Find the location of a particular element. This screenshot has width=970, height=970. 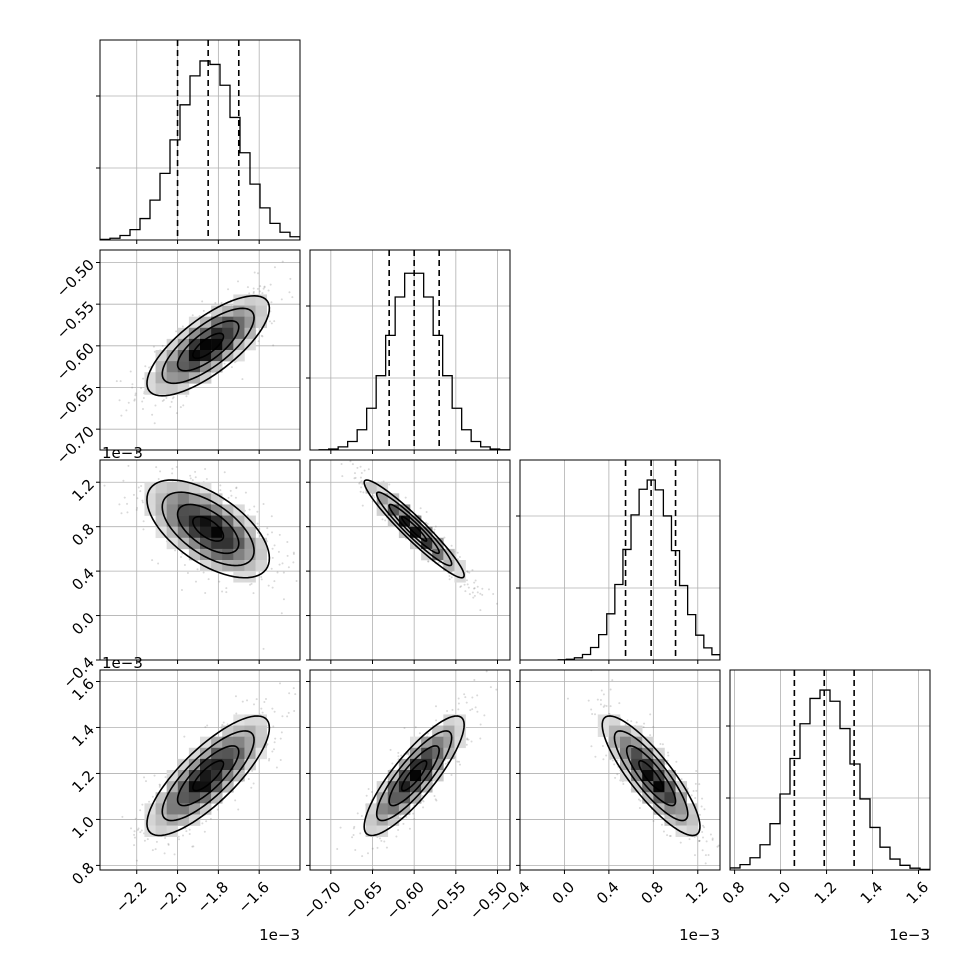

contour-lines is located at coordinates (651, 776).